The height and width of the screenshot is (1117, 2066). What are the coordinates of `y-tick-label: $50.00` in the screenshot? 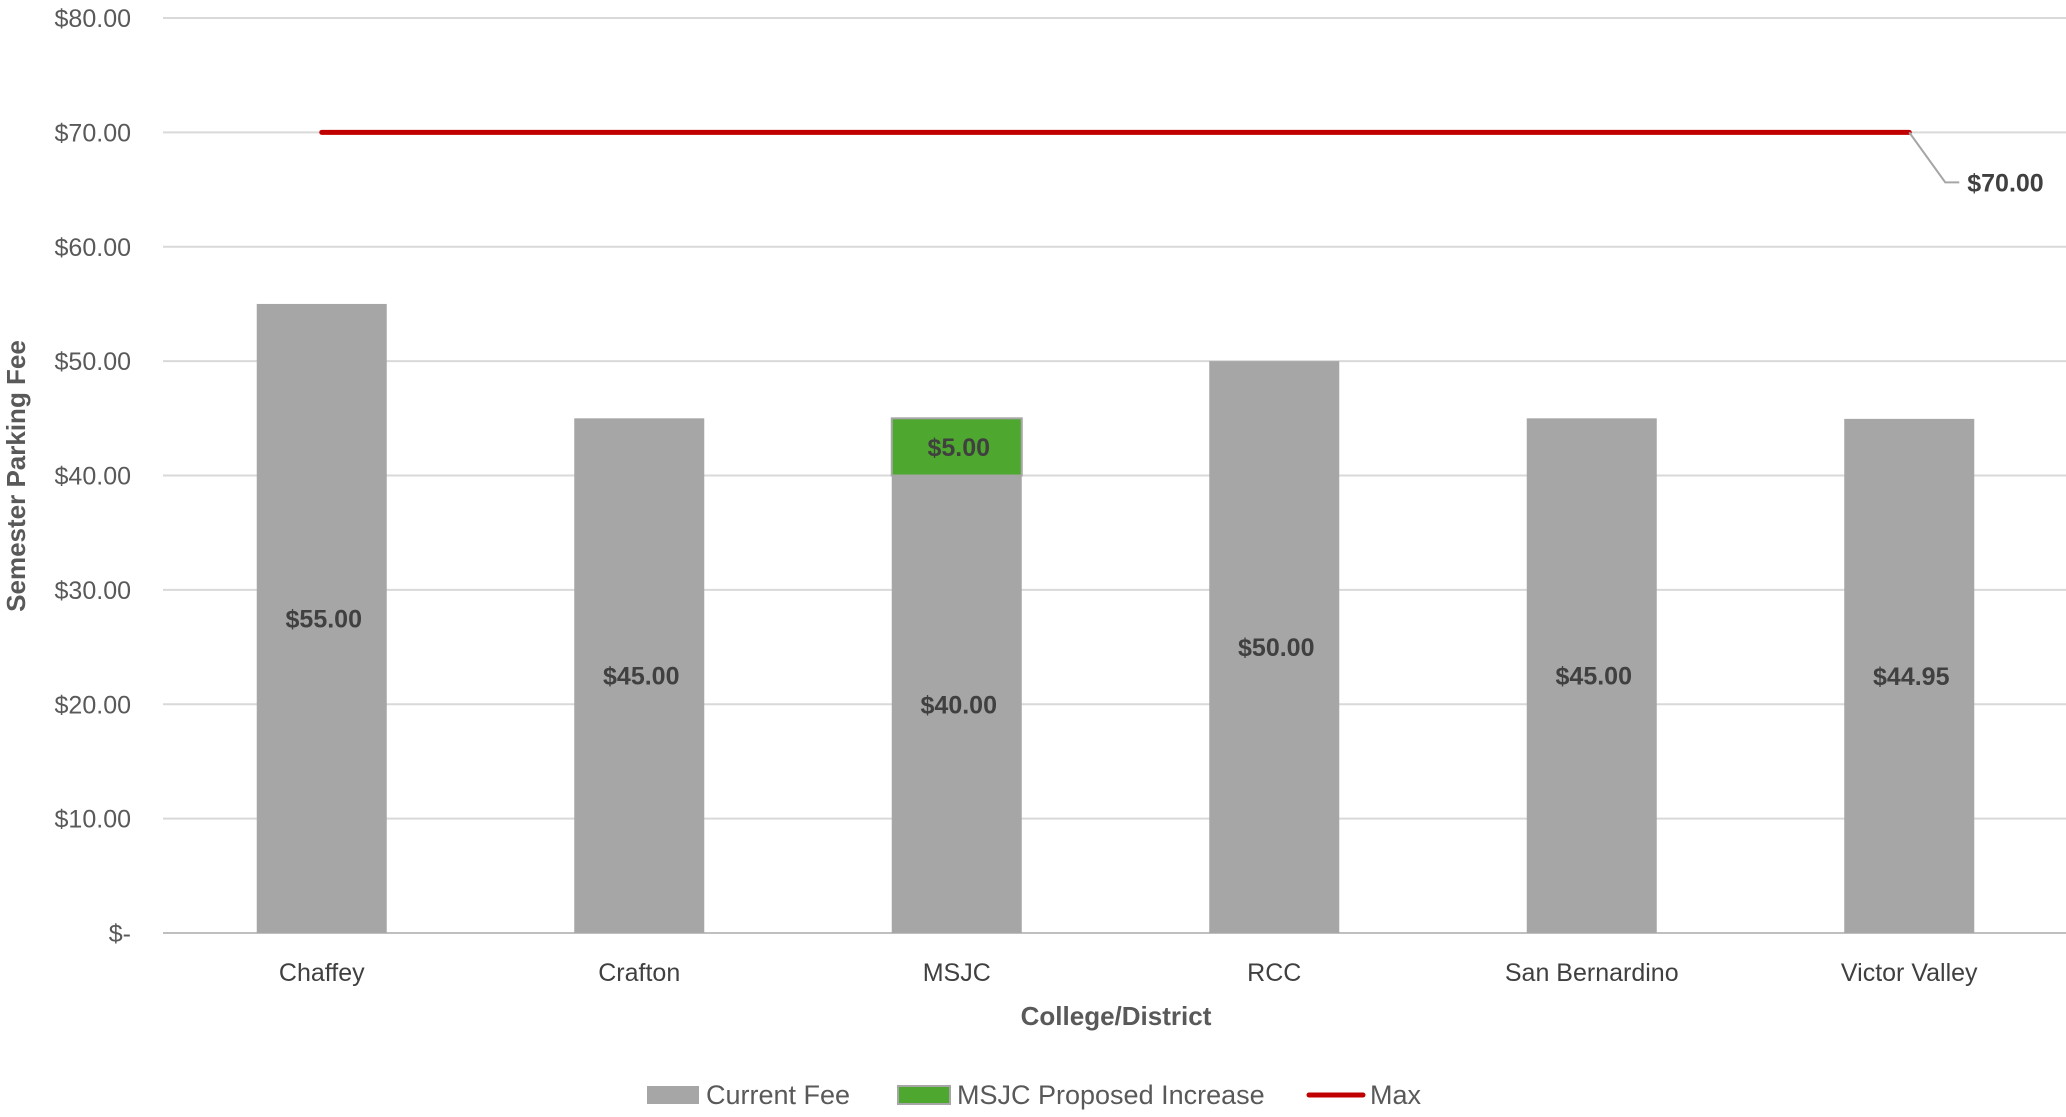 It's located at (93, 362).